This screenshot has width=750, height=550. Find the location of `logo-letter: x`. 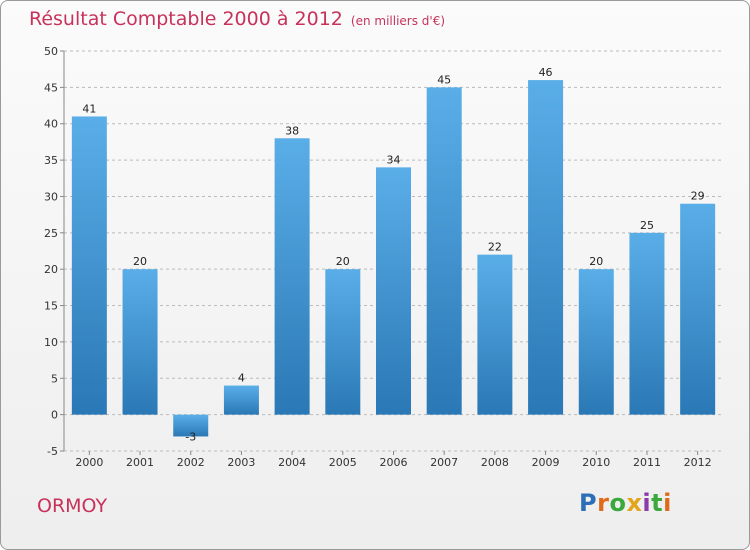

logo-letter: x is located at coordinates (634, 503).